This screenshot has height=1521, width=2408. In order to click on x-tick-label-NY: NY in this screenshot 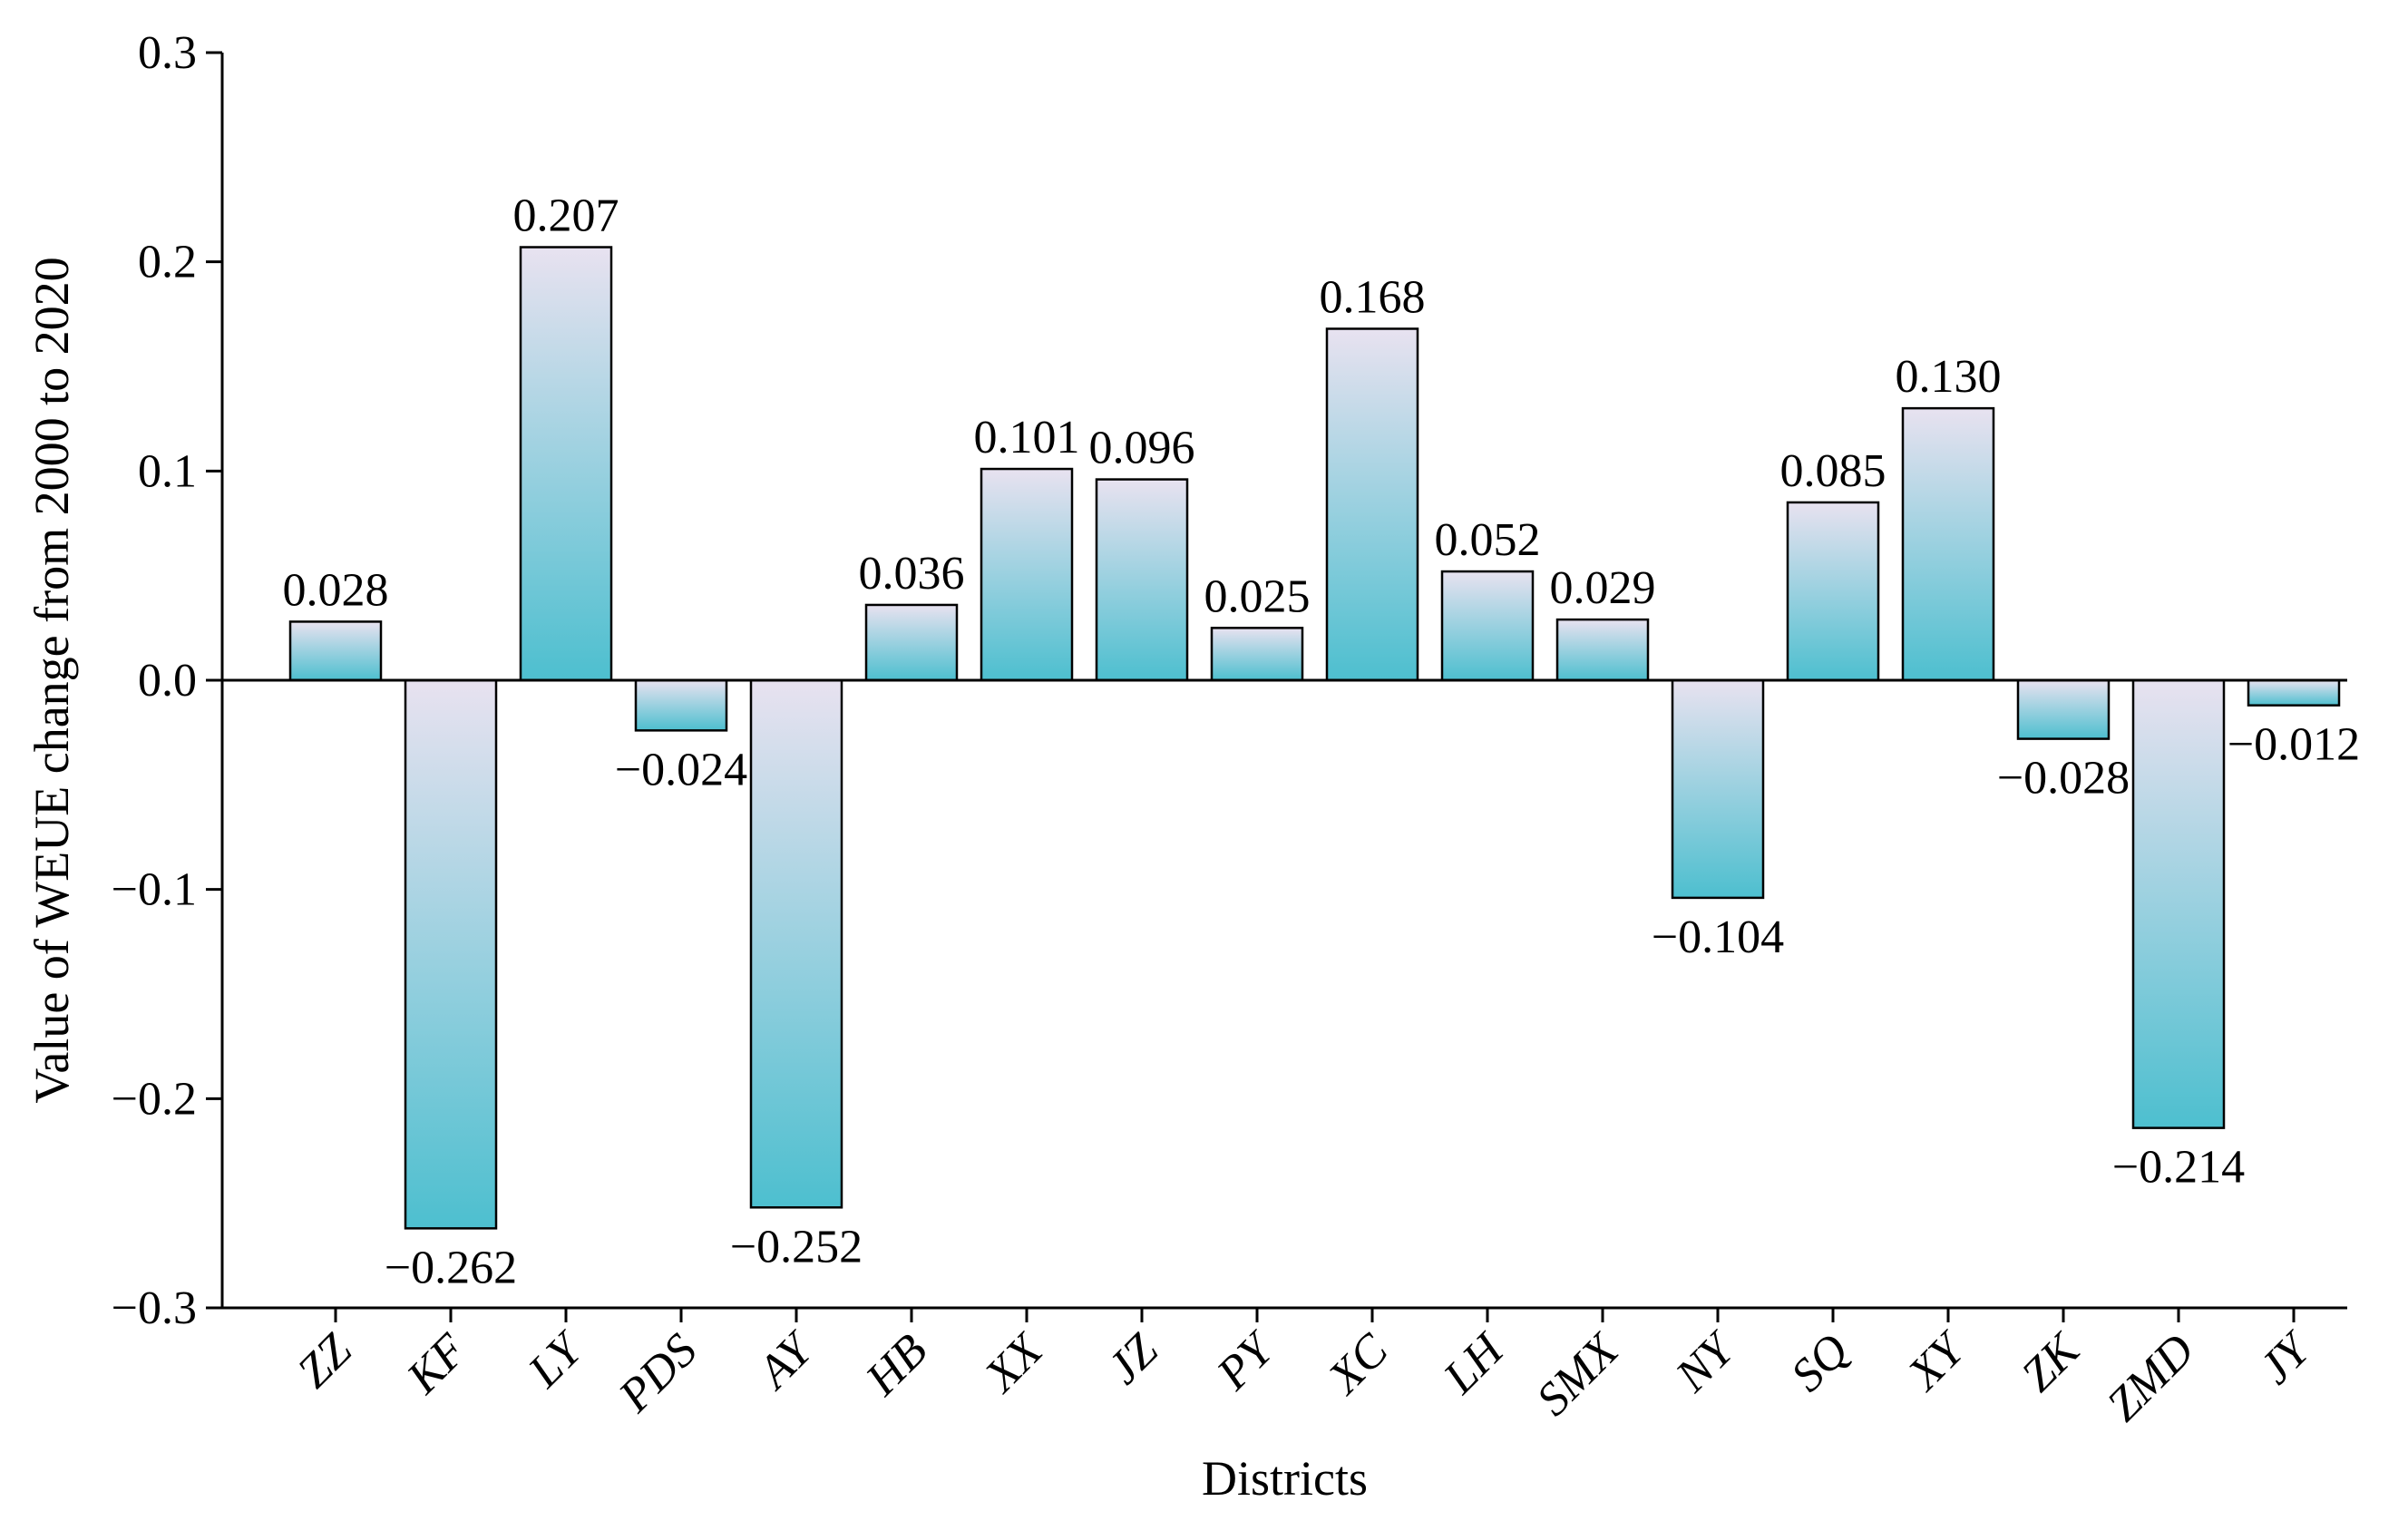, I will do `click(1706, 1362)`.